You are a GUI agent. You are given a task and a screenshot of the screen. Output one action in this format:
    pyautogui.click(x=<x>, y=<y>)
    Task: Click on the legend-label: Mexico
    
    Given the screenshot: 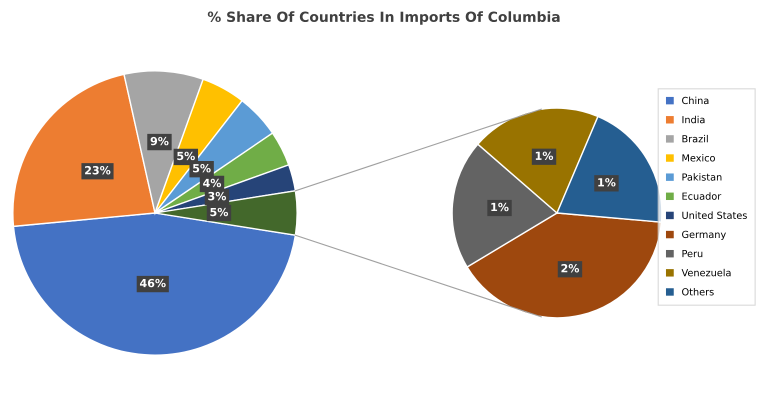 What is the action you would take?
    pyautogui.click(x=698, y=158)
    